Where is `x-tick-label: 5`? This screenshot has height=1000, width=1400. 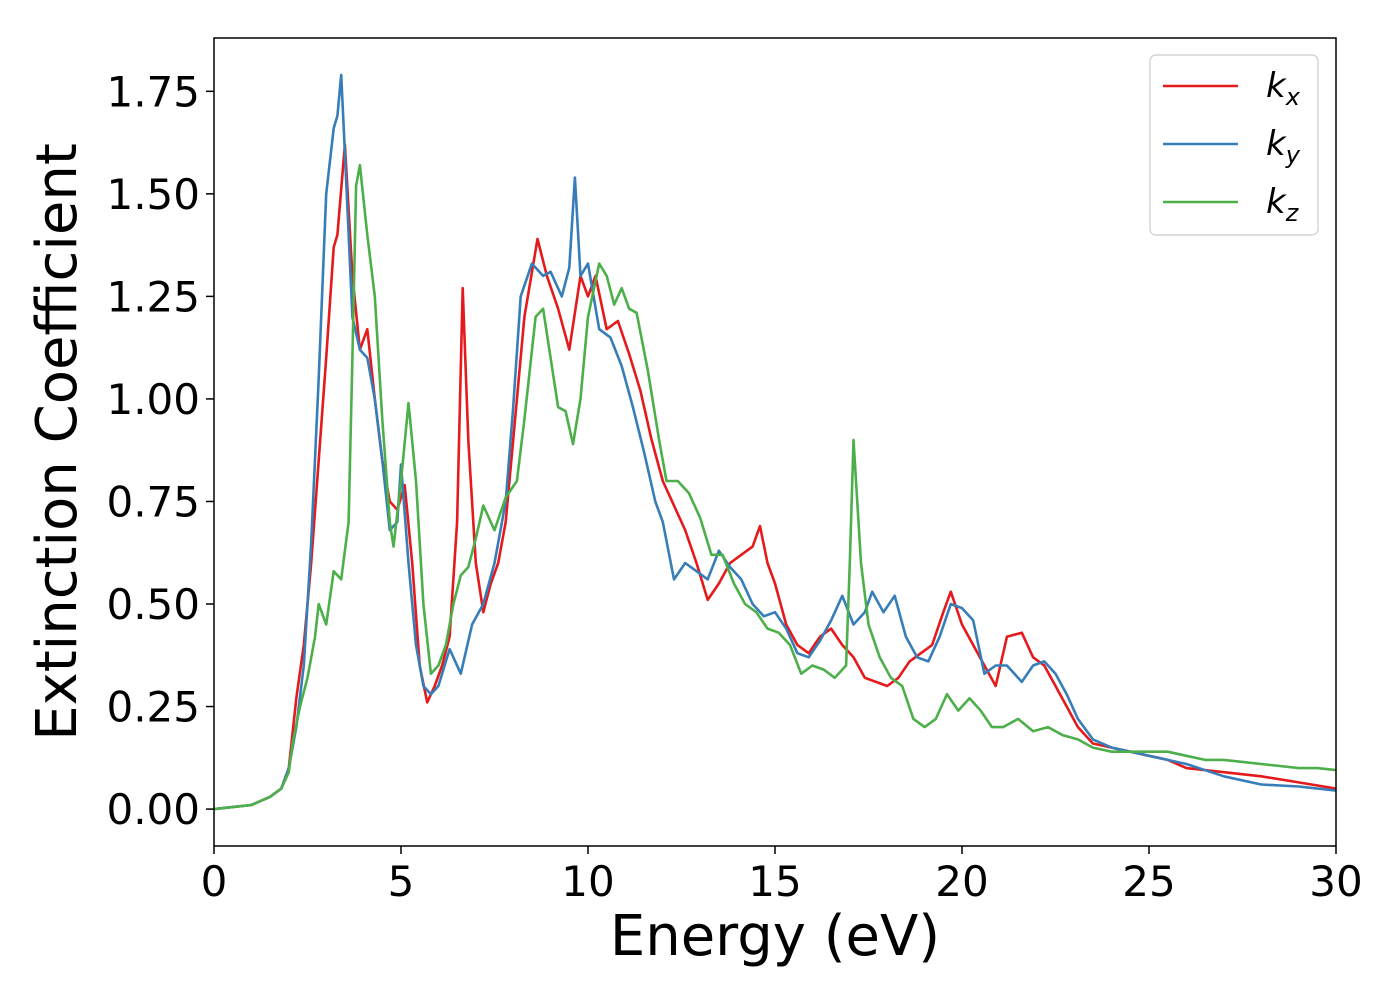
x-tick-label: 5 is located at coordinates (401, 881).